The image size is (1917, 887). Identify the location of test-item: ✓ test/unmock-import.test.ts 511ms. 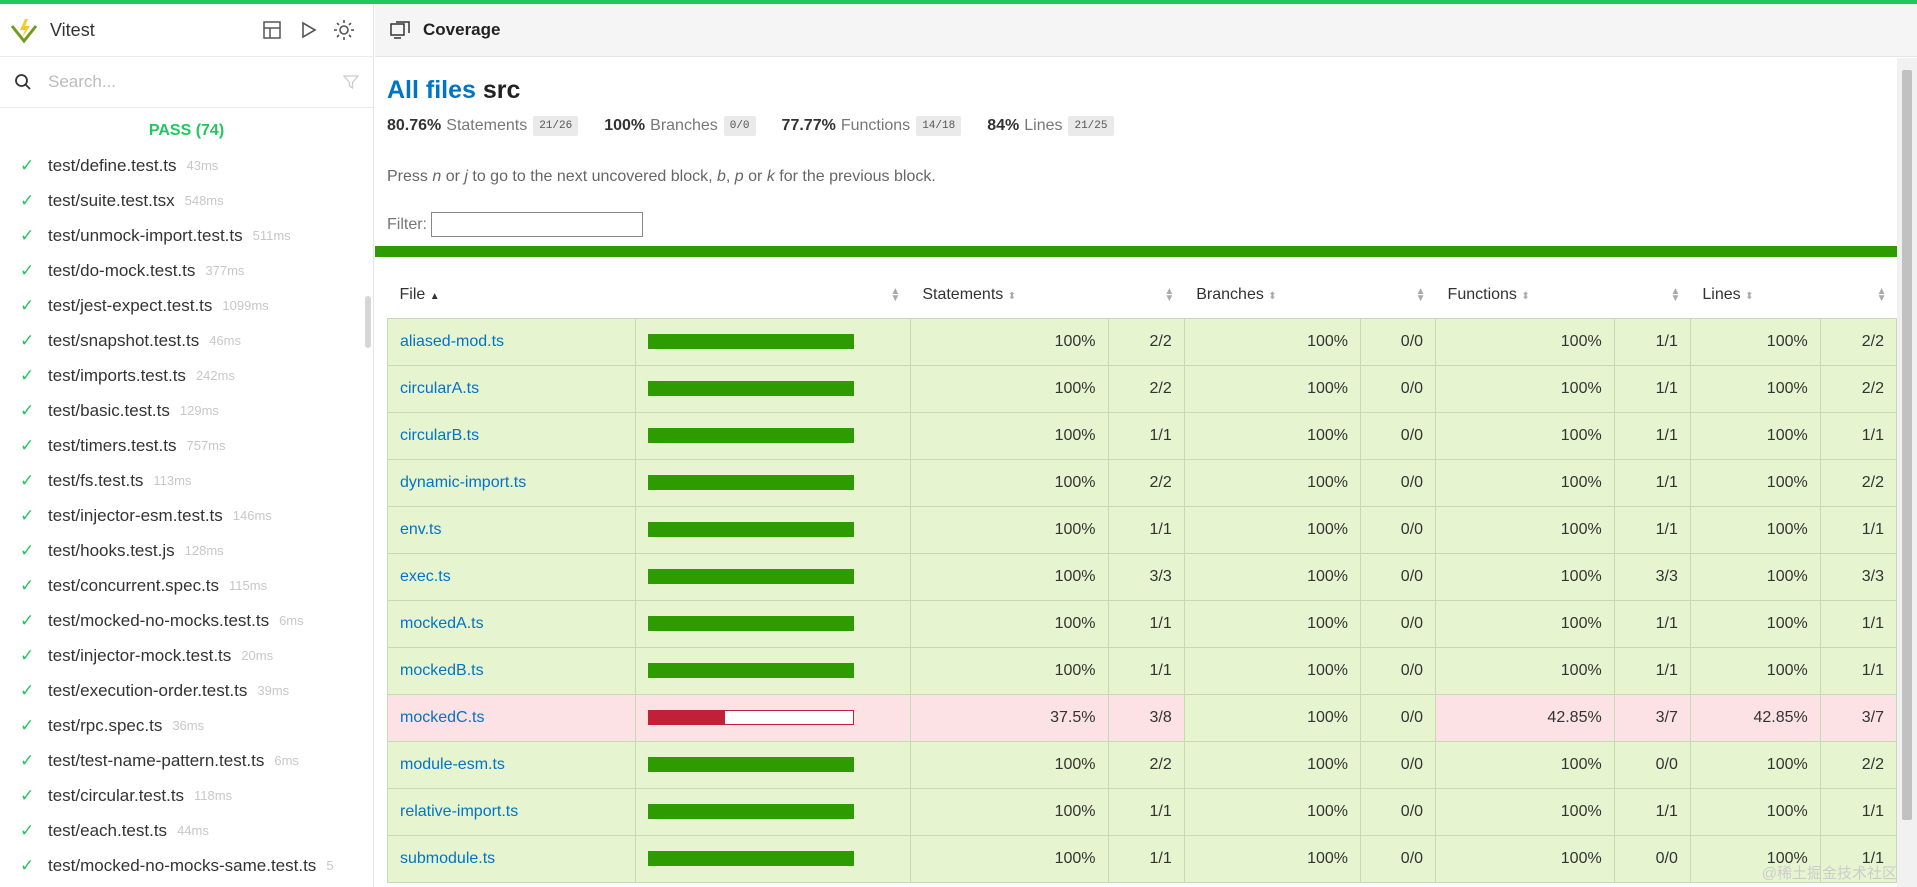
(186, 235).